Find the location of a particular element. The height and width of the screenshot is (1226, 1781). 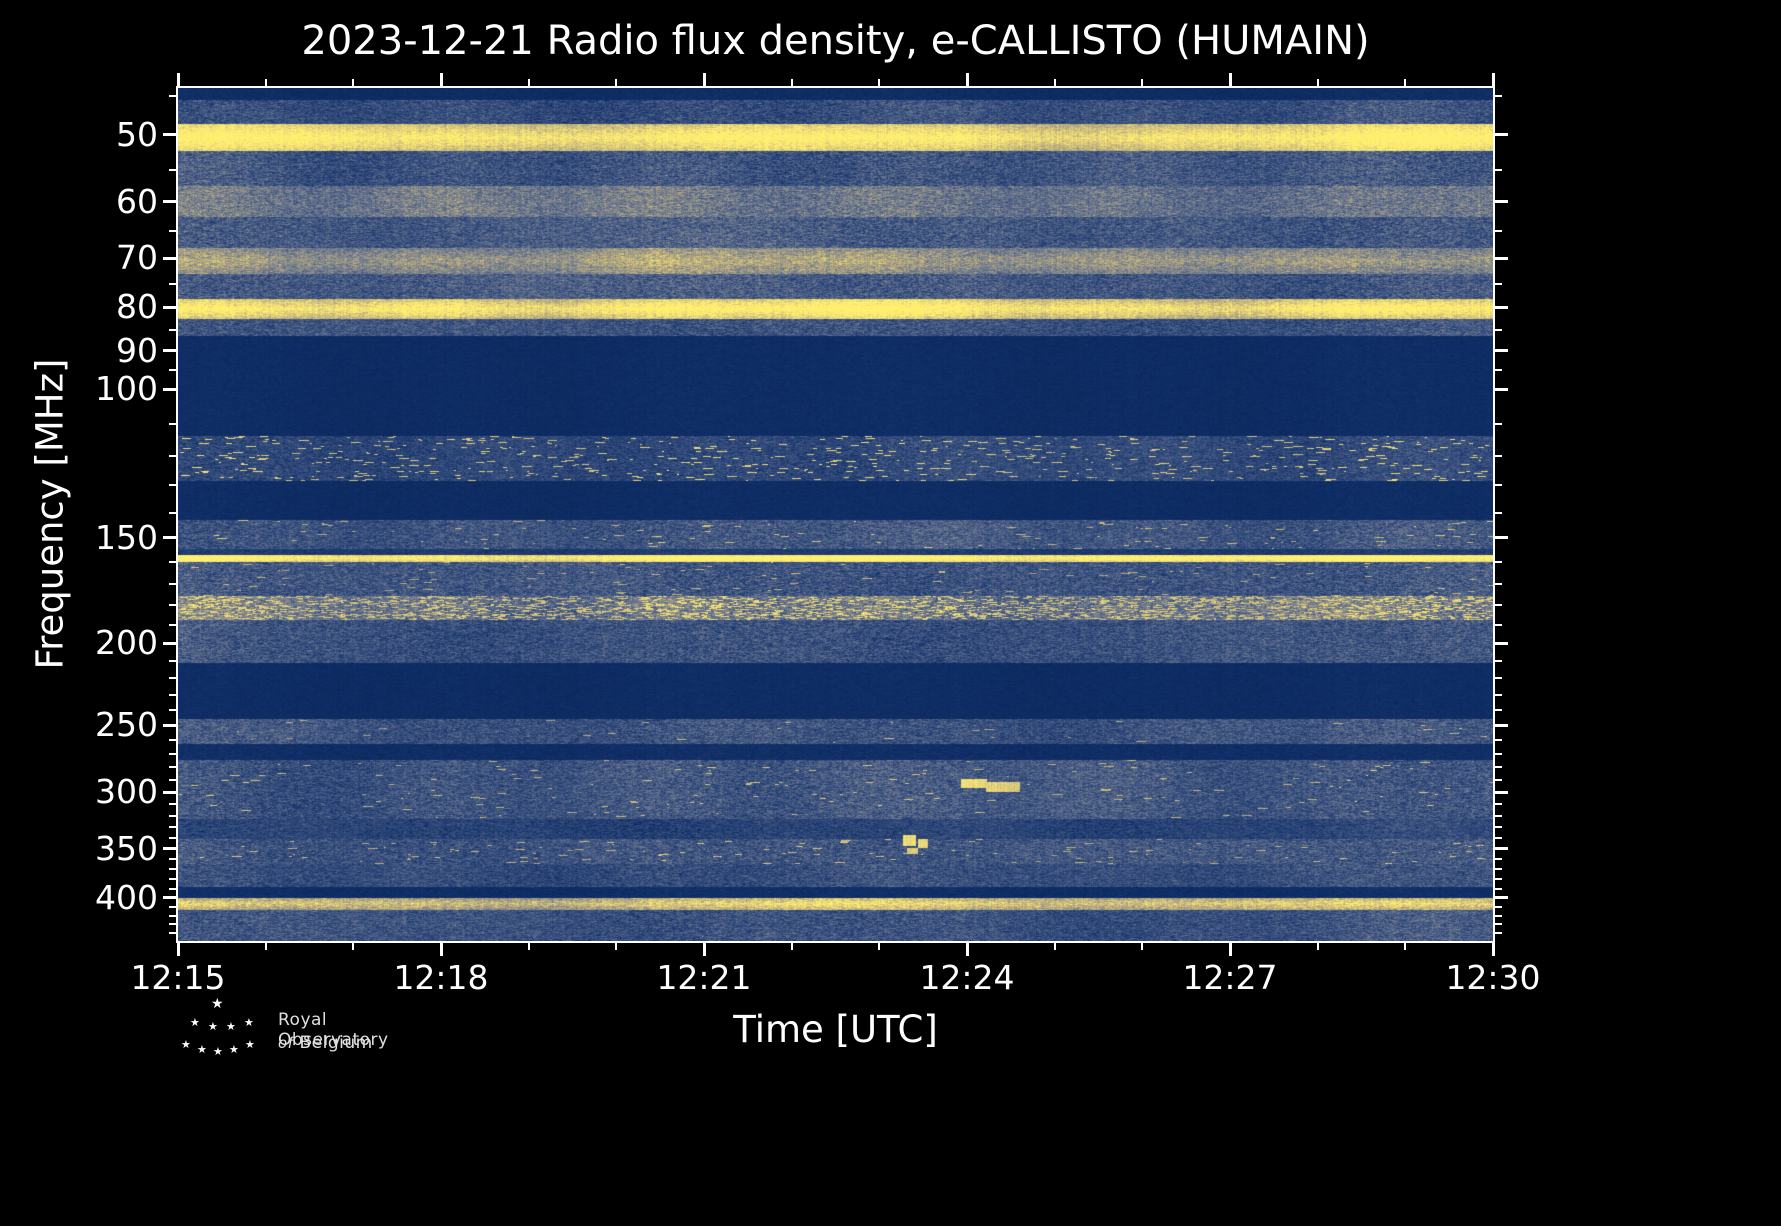

y-tick-label: 400 is located at coordinates (126, 897).